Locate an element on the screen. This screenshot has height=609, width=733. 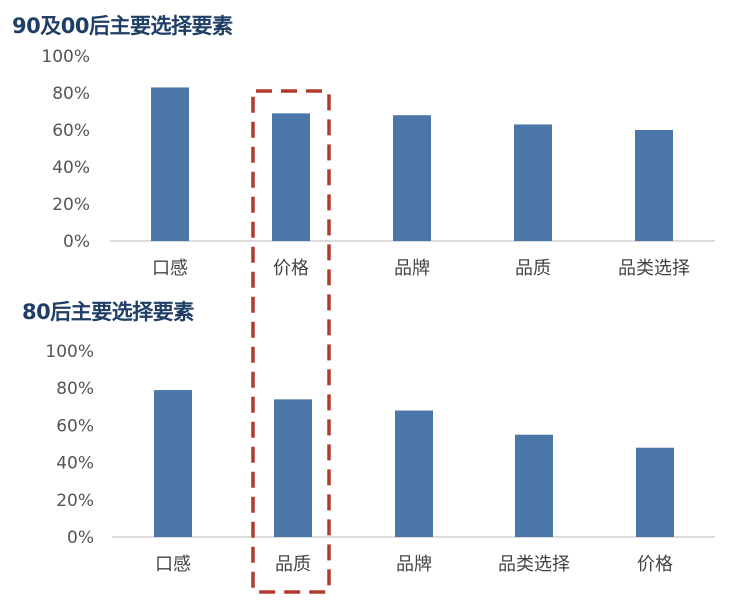
chart-title-top: 90及00后主要选择要素 is located at coordinates (122, 26).